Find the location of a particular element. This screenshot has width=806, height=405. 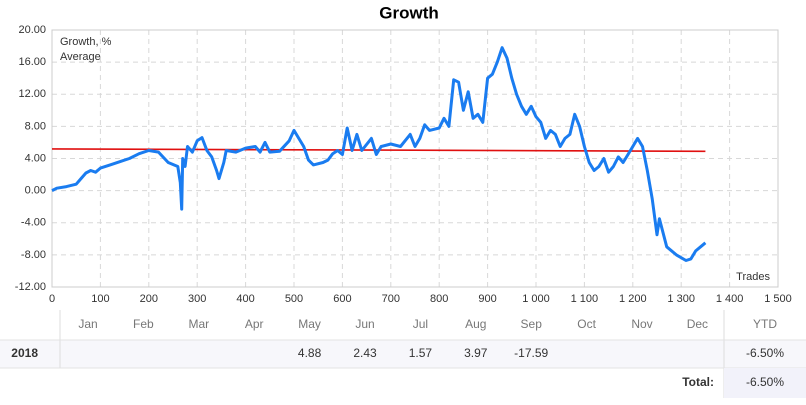

column-header: Jul is located at coordinates (420, 324).